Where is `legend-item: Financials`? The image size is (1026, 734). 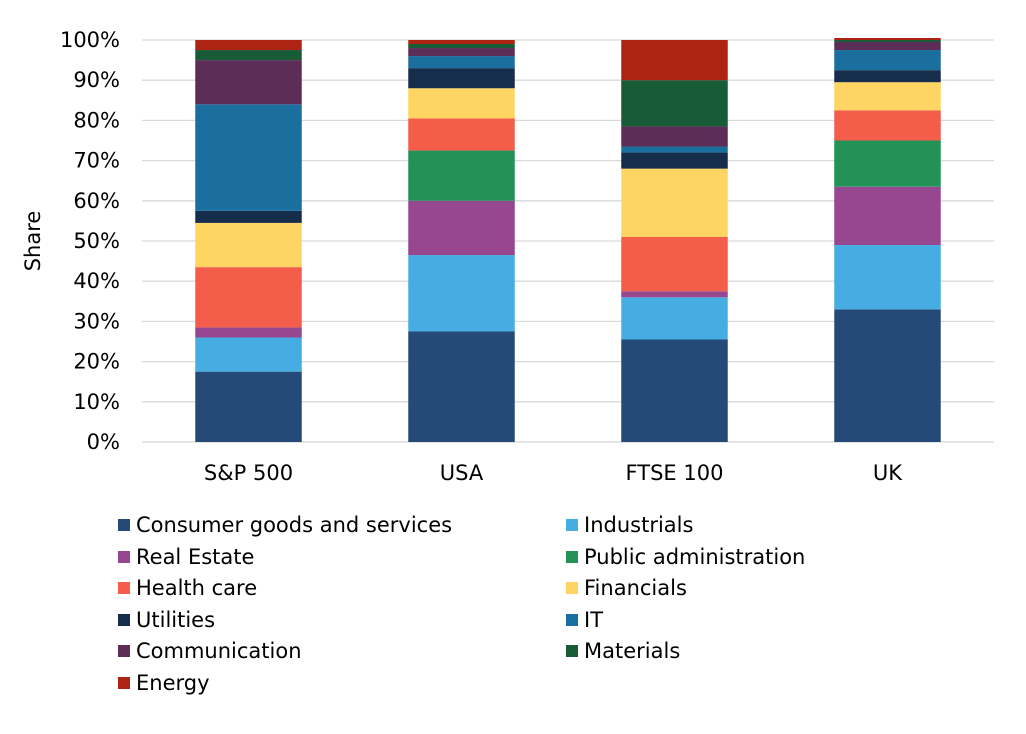 legend-item: Financials is located at coordinates (626, 588).